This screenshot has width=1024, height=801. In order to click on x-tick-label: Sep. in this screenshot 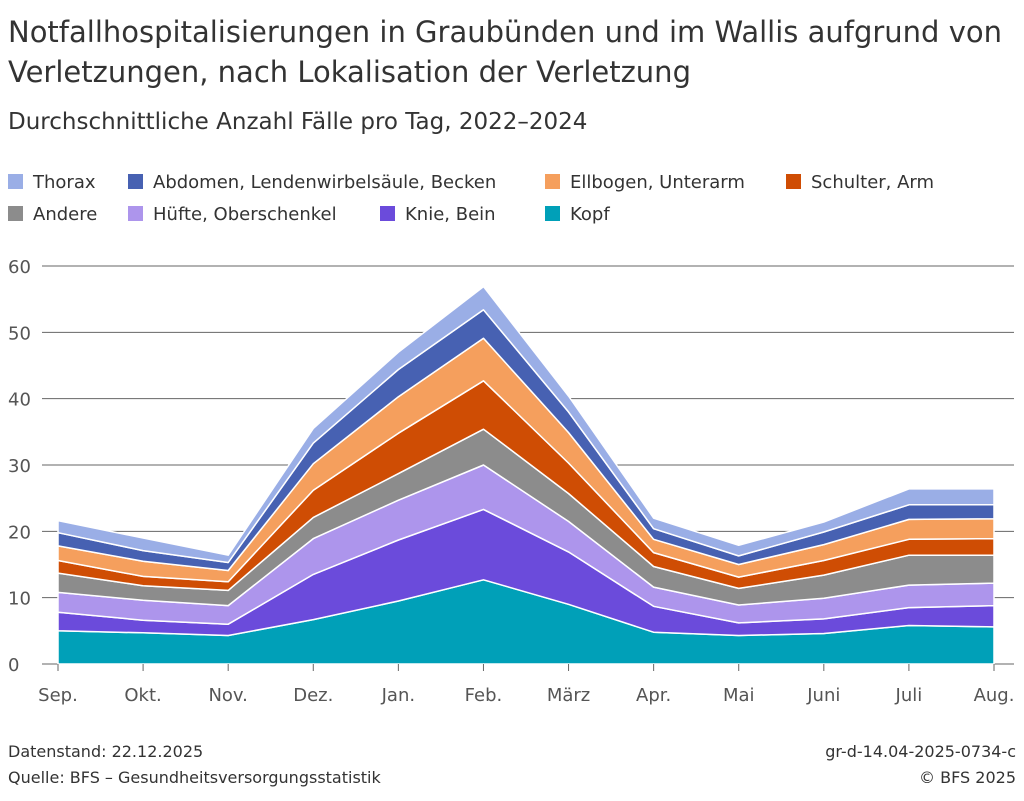, I will do `click(58, 695)`.